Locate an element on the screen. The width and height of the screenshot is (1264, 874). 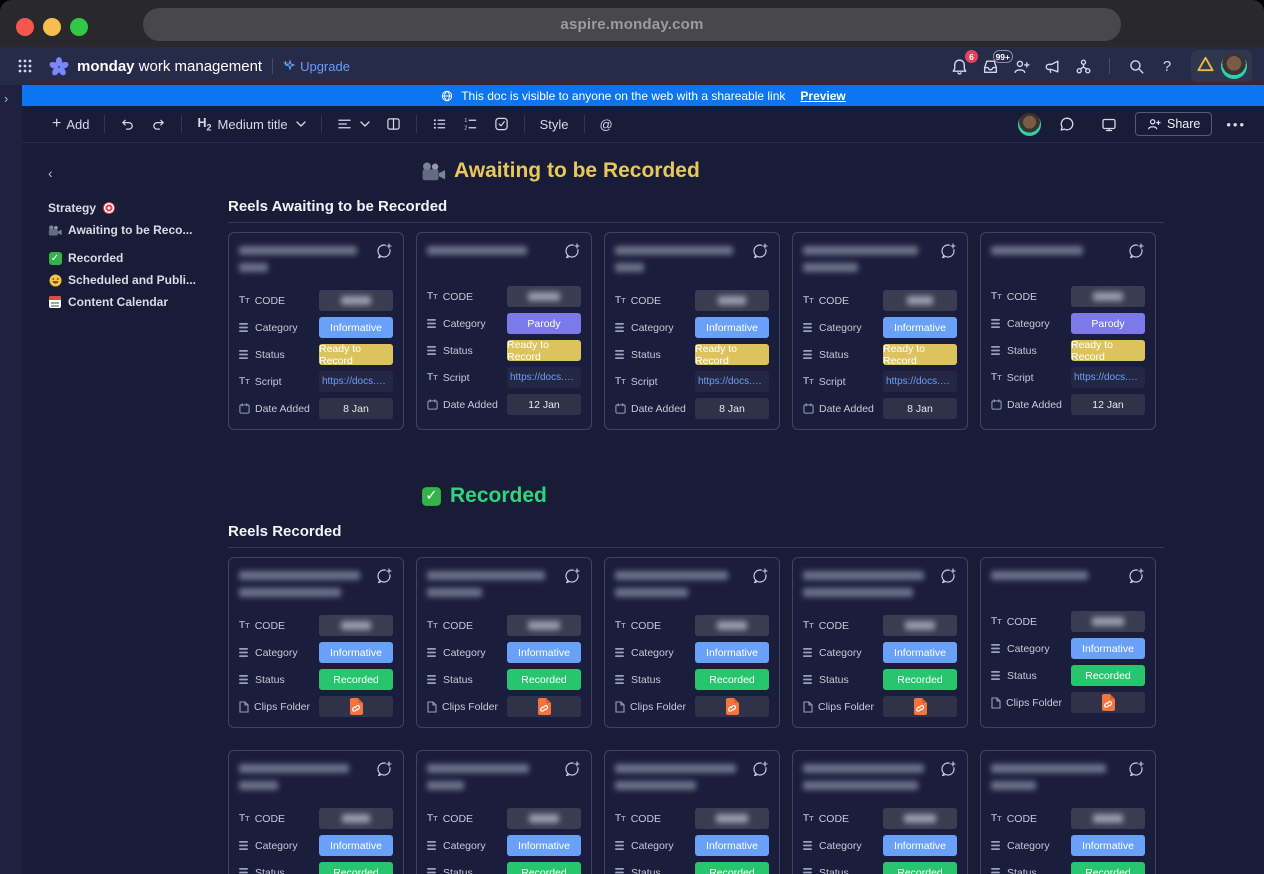
inbox-icon: 99+ is located at coordinates (994, 65).